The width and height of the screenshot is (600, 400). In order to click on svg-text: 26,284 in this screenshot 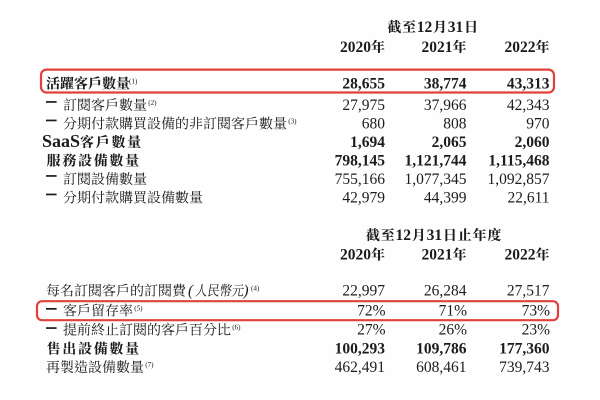, I will do `click(445, 291)`.